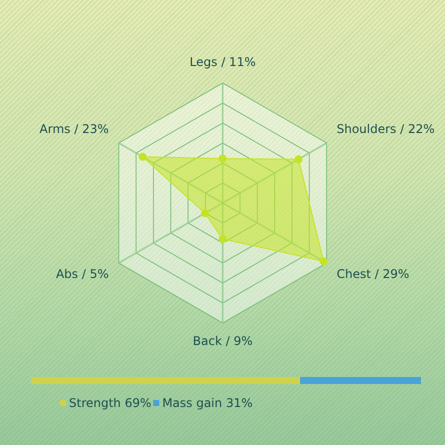  What do you see at coordinates (223, 62) in the screenshot?
I see `spoke-label: Legs / 11%` at bounding box center [223, 62].